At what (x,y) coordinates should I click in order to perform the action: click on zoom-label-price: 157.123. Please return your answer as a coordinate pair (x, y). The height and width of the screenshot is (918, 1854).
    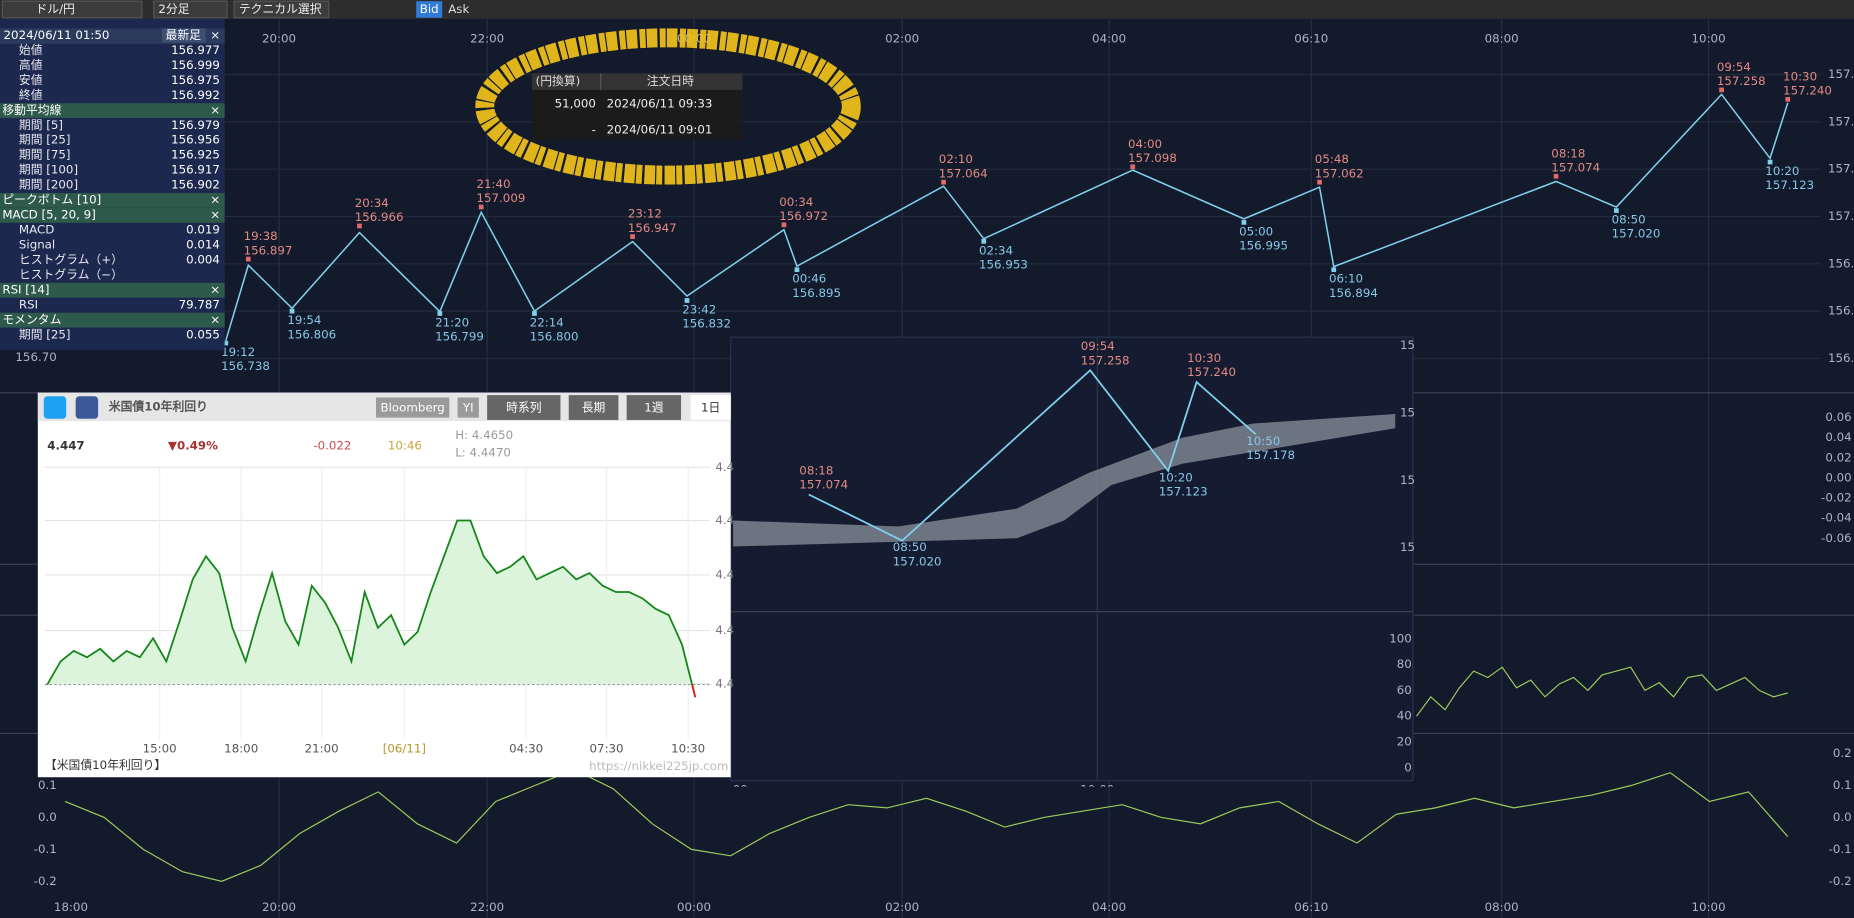
    Looking at the image, I should click on (1183, 492).